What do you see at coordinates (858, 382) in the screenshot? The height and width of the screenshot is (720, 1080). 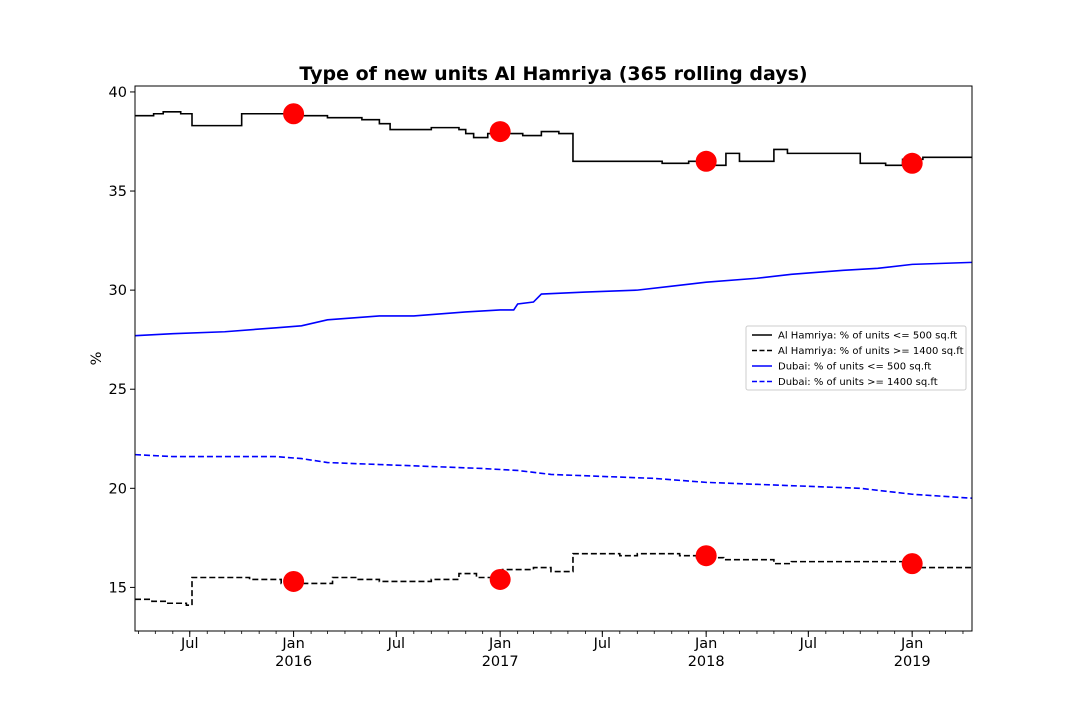 I see `legend-label: Dubai: % of units >= 1400 sq.ft` at bounding box center [858, 382].